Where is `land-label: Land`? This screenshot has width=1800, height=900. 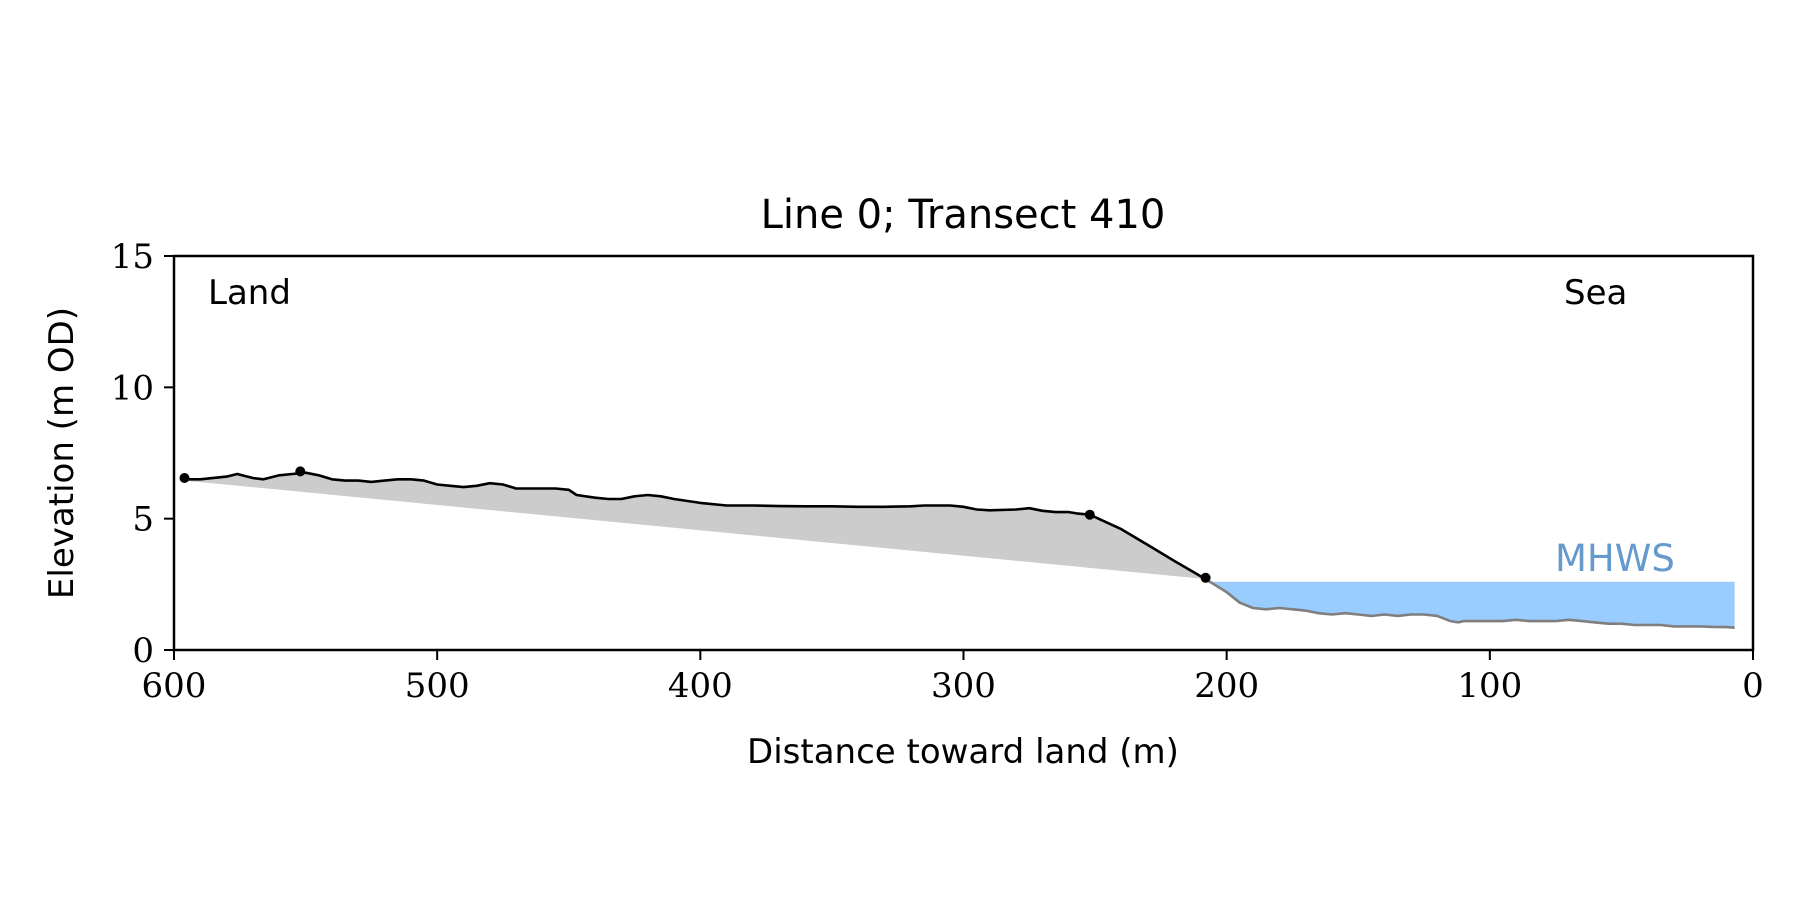
land-label: Land is located at coordinates (249, 293).